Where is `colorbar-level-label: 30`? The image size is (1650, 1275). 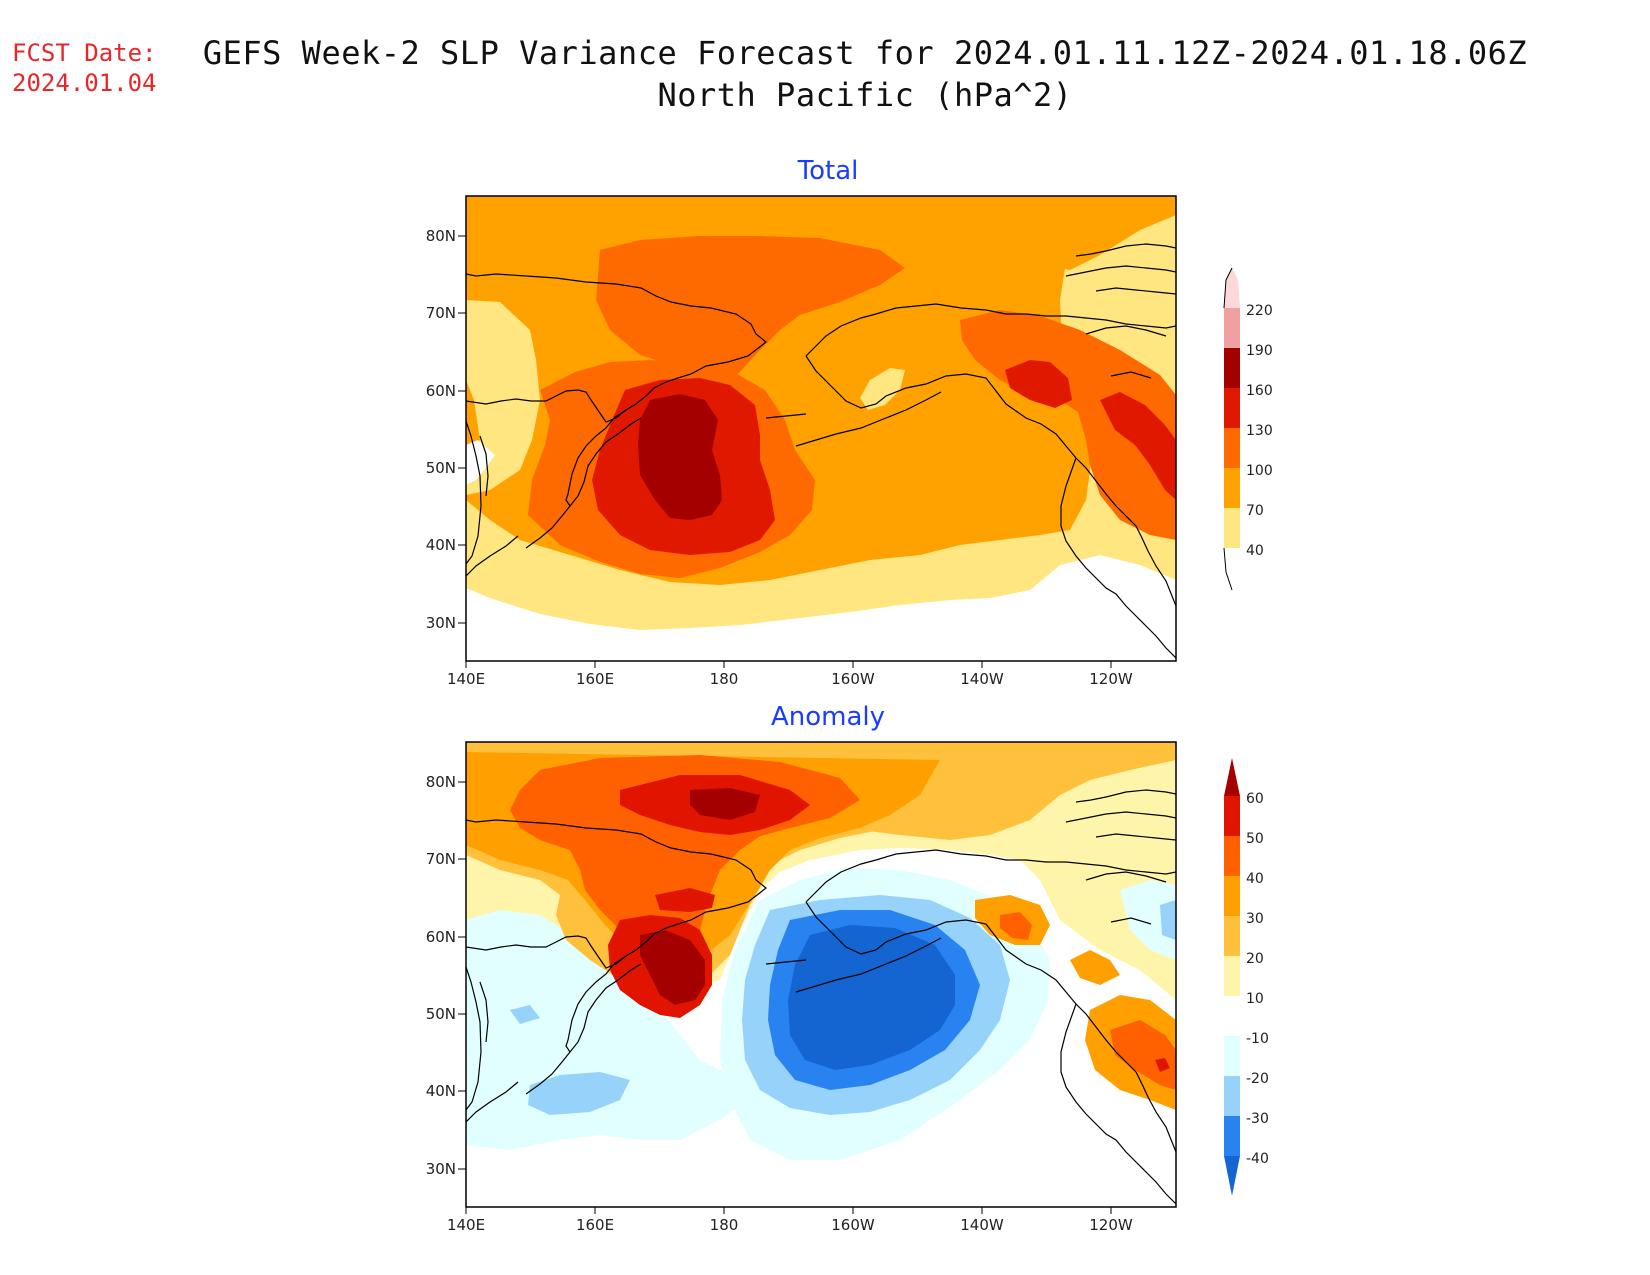
colorbar-level-label: 30 is located at coordinates (1255, 919).